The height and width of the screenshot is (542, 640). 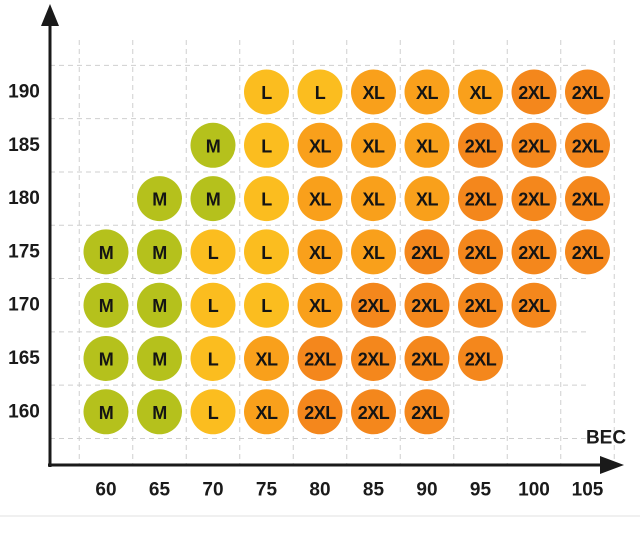 What do you see at coordinates (534, 490) in the screenshot?
I see `x-tick-label: 100` at bounding box center [534, 490].